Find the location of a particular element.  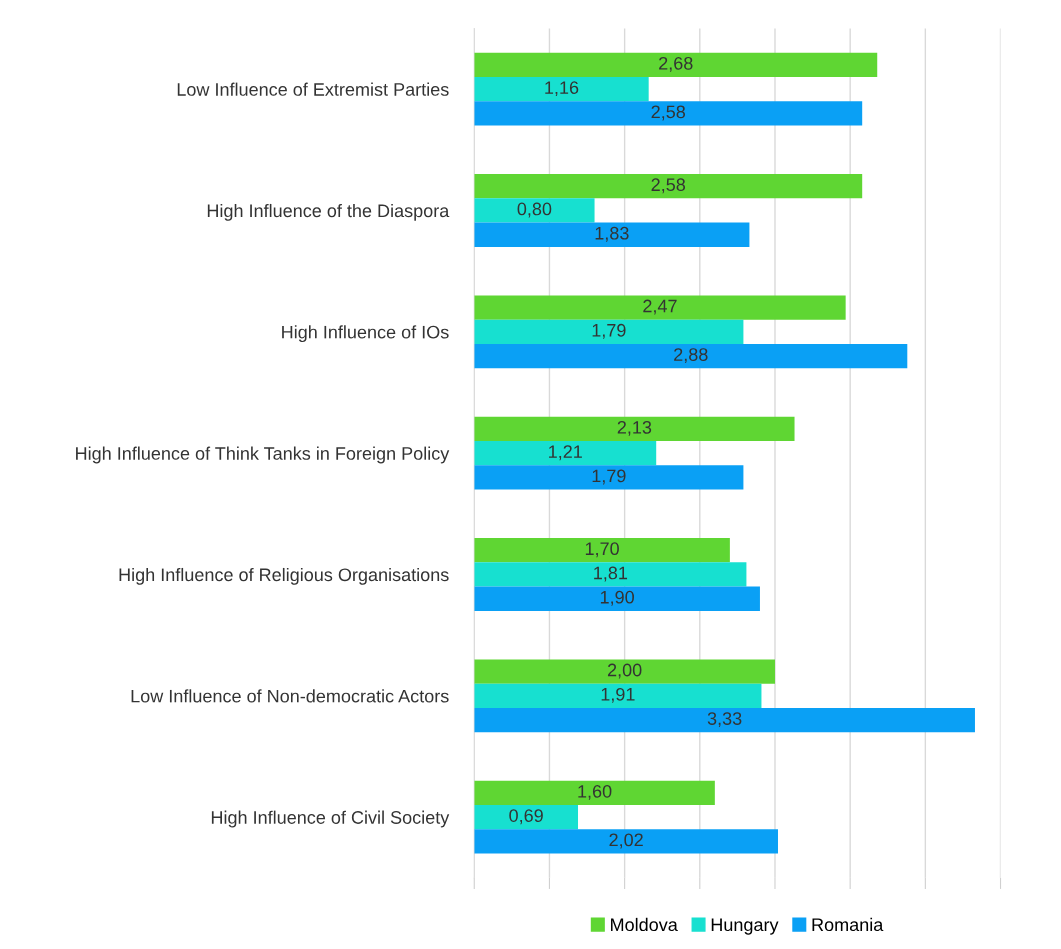

y-tick-label: Low Influence of Extremist Parties is located at coordinates (313, 89).